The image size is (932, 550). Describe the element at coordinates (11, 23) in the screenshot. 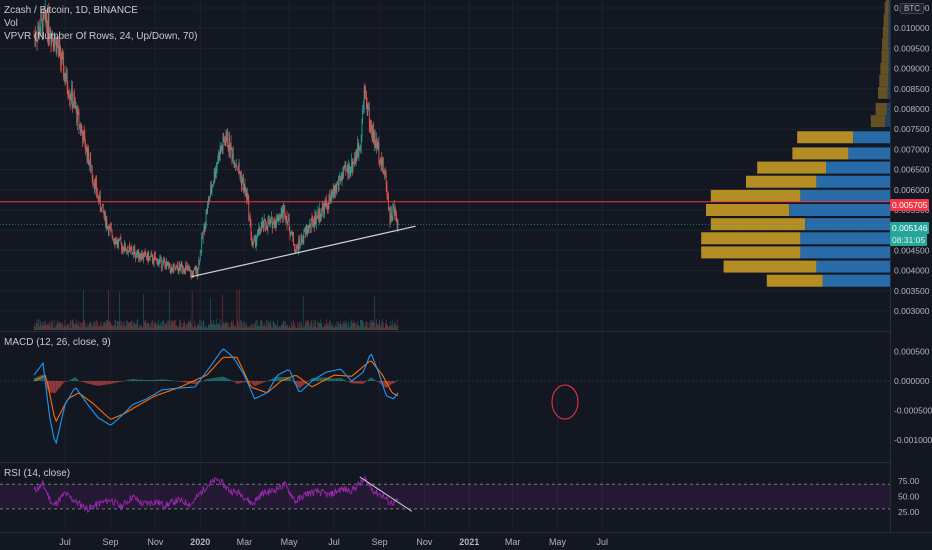

I see `volume-legend: Vol` at that location.